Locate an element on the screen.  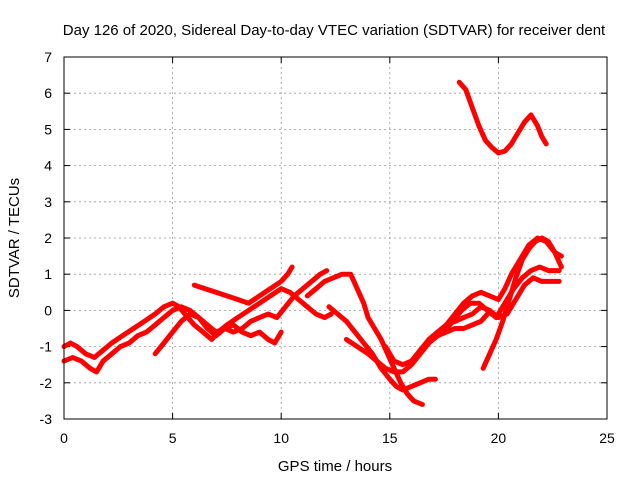
y-tick-label: -2 is located at coordinates (46, 383).